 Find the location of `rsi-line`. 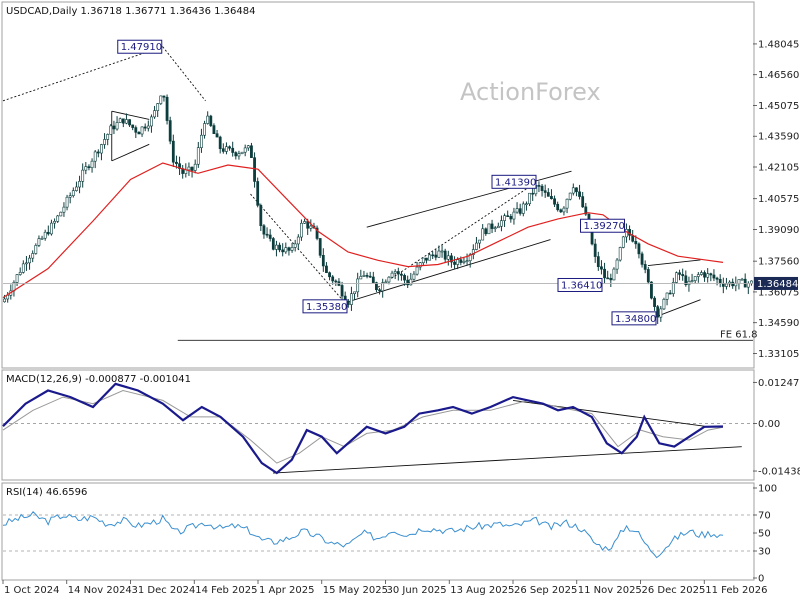

rsi-line is located at coordinates (363, 535).